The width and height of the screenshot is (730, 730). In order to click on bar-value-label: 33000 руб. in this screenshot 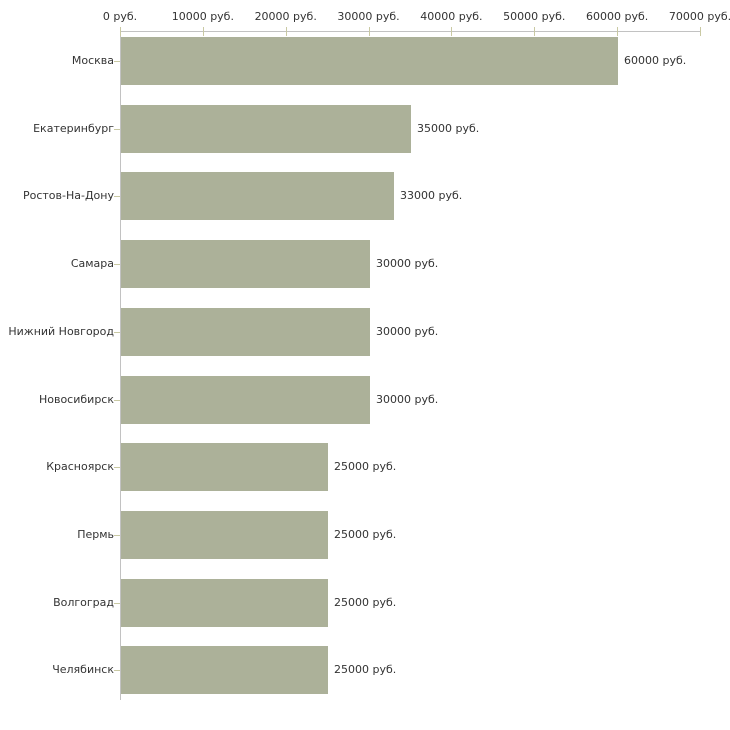, I will do `click(431, 195)`.